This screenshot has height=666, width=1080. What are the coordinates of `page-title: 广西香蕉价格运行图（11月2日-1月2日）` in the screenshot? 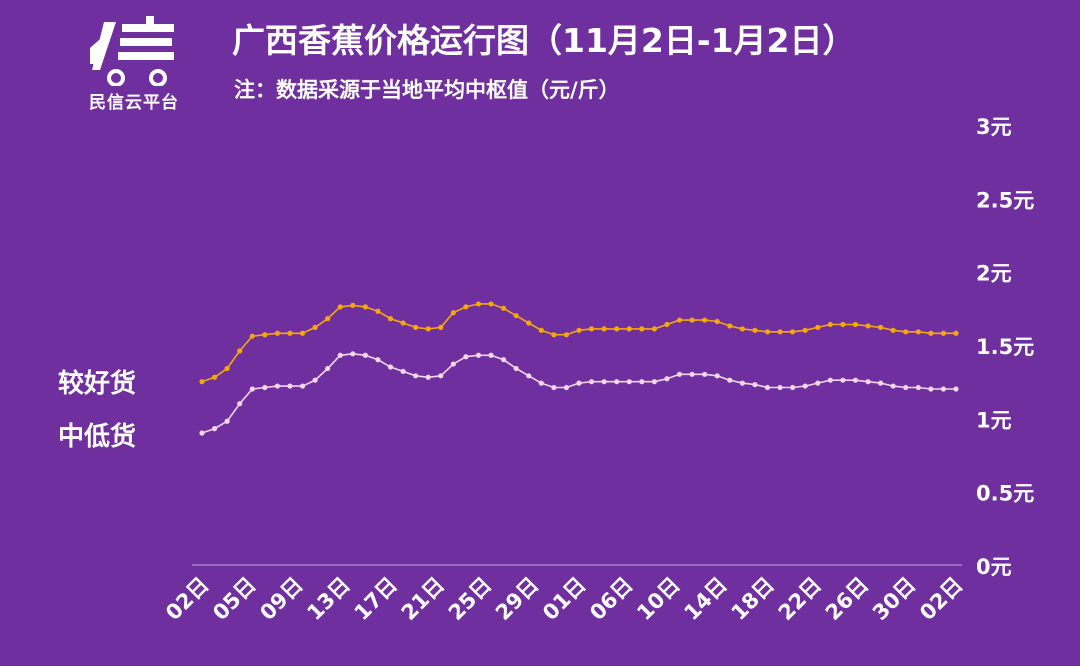 It's located at (544, 40).